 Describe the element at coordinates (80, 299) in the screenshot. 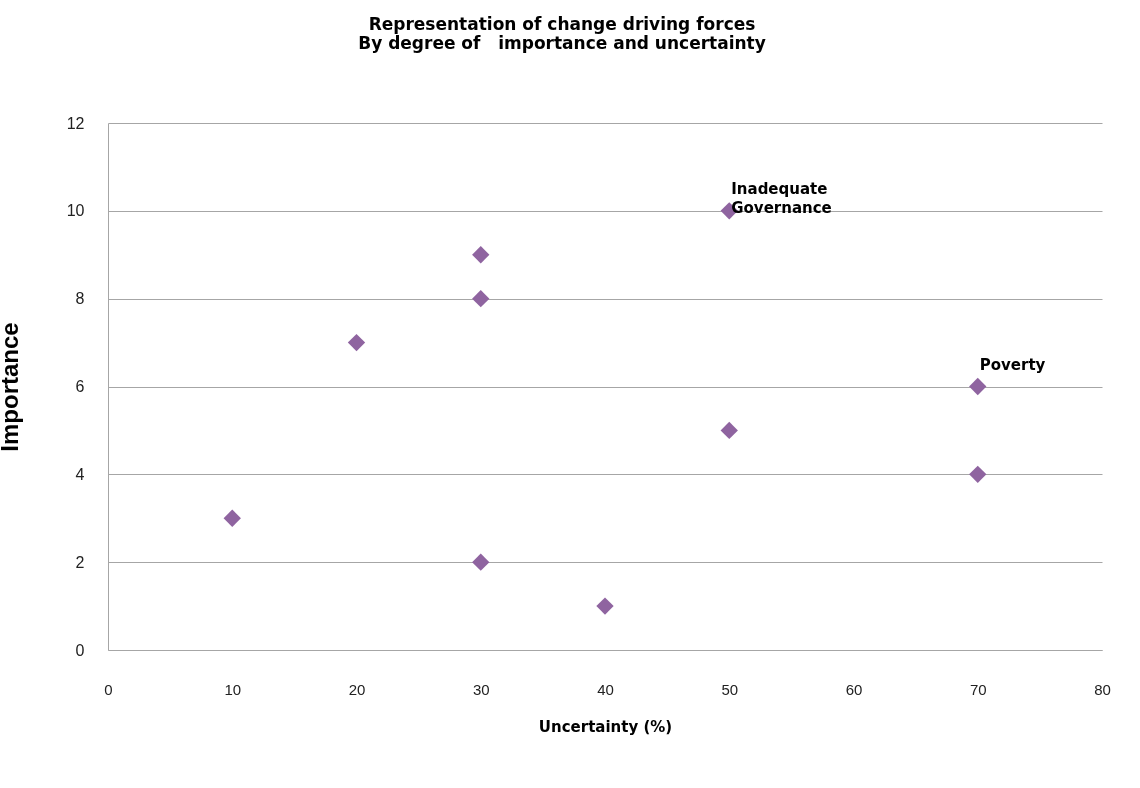

I see `y-tick-label: 8` at that location.